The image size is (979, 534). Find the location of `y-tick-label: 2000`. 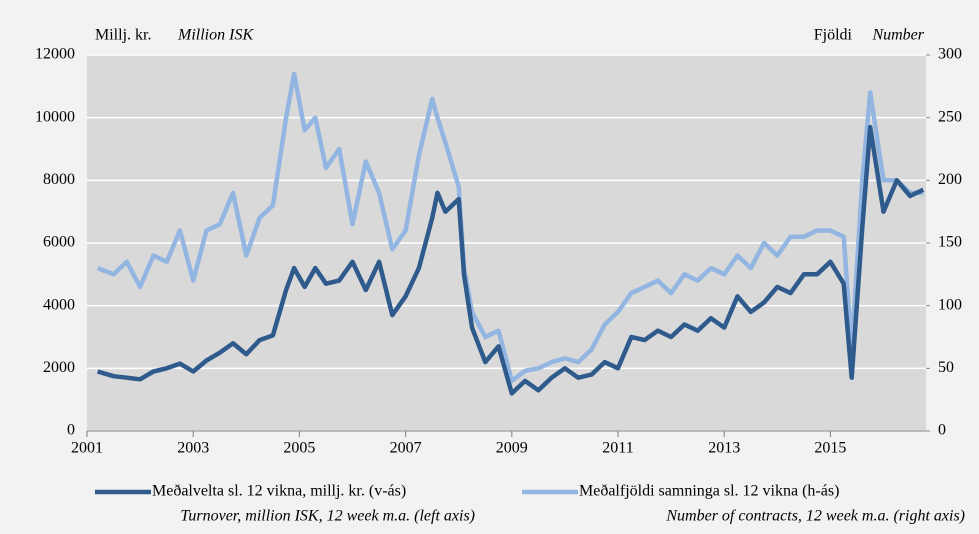

y-tick-label: 2000 is located at coordinates (59, 367).